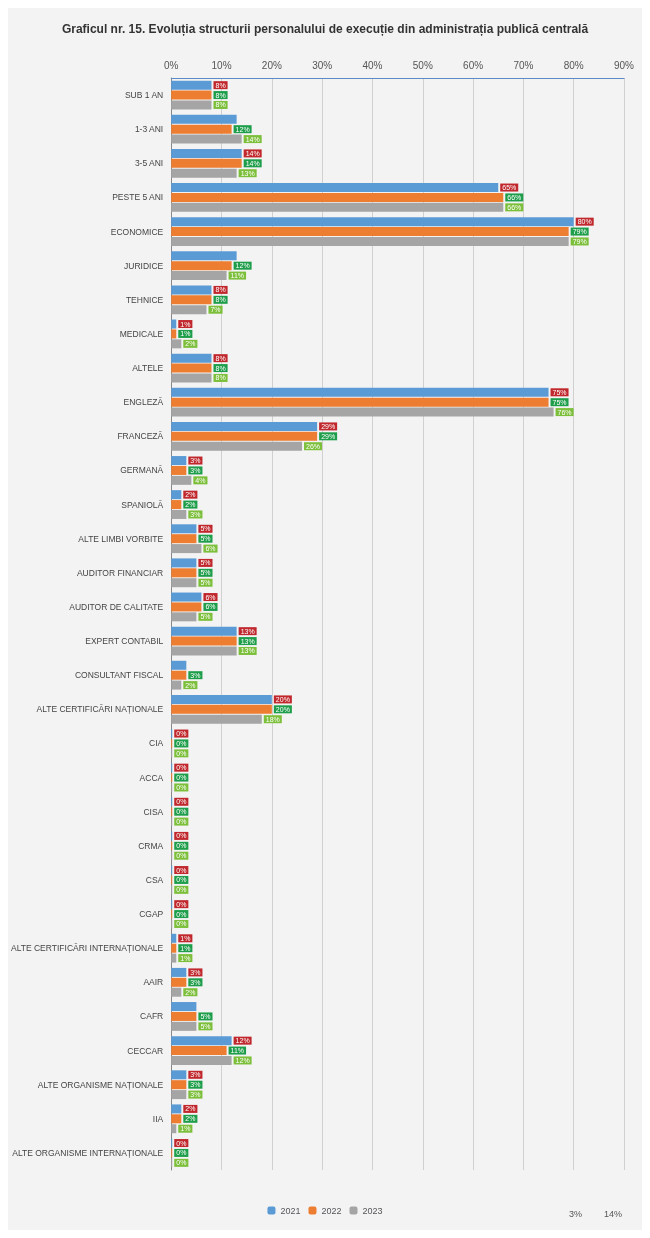 This screenshot has width=650, height=1238. What do you see at coordinates (372, 65) in the screenshot?
I see `x-tick-label: 40%` at bounding box center [372, 65].